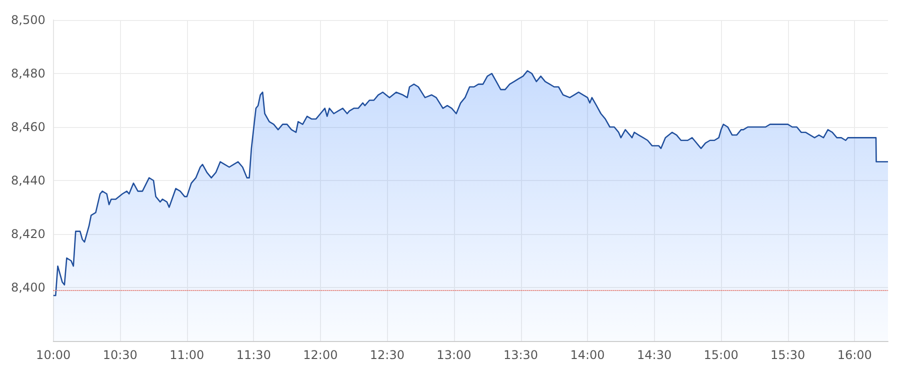  I want to click on x-tick-label: 13:00, so click(454, 355).